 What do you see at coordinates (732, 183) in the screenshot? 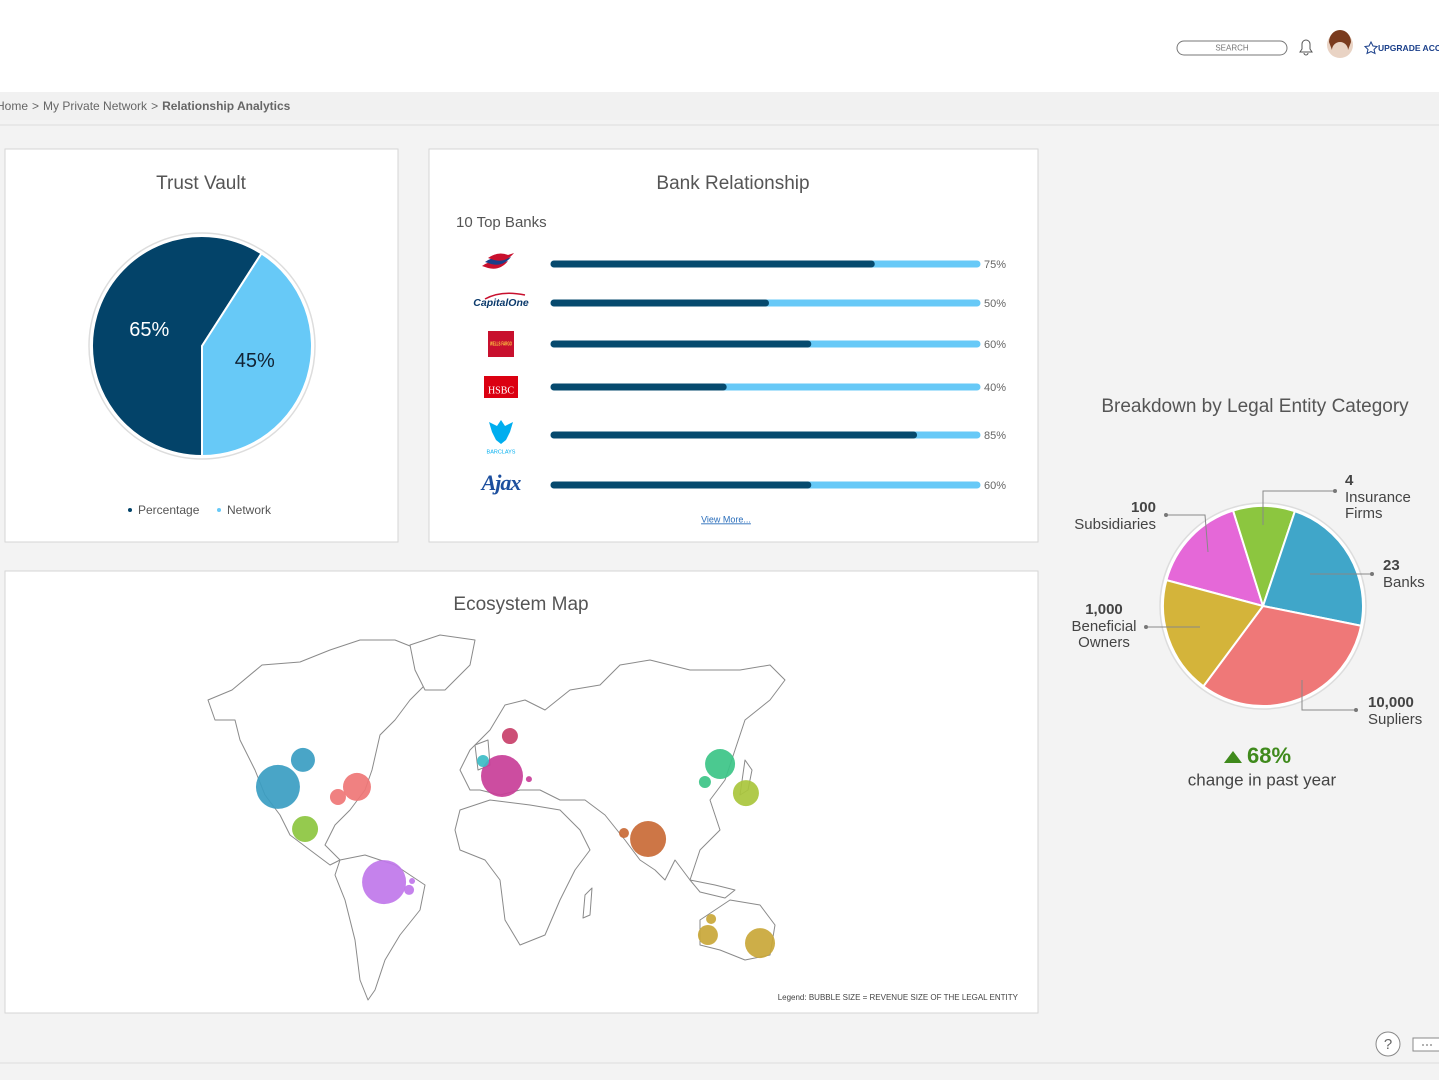
I see `chart-title: Bank Relationship` at bounding box center [732, 183].